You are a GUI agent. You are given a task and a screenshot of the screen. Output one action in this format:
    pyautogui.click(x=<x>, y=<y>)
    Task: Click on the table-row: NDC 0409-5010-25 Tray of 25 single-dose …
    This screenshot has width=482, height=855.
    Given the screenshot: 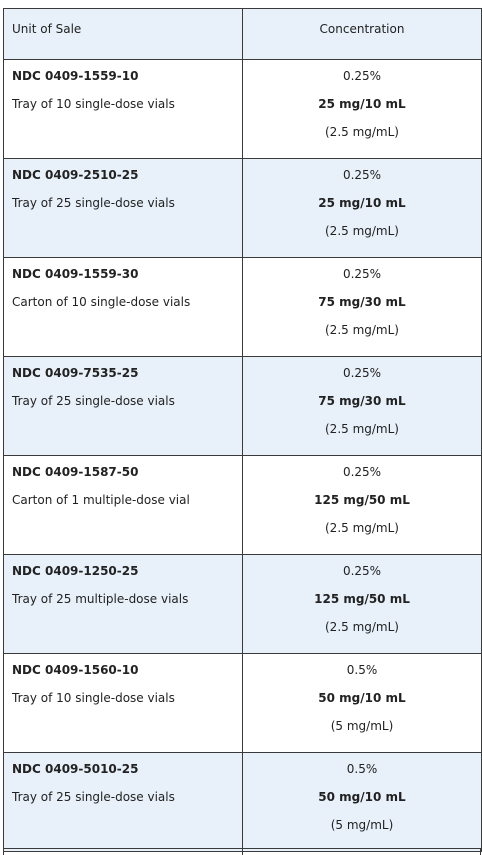 What is the action you would take?
    pyautogui.click(x=242, y=802)
    